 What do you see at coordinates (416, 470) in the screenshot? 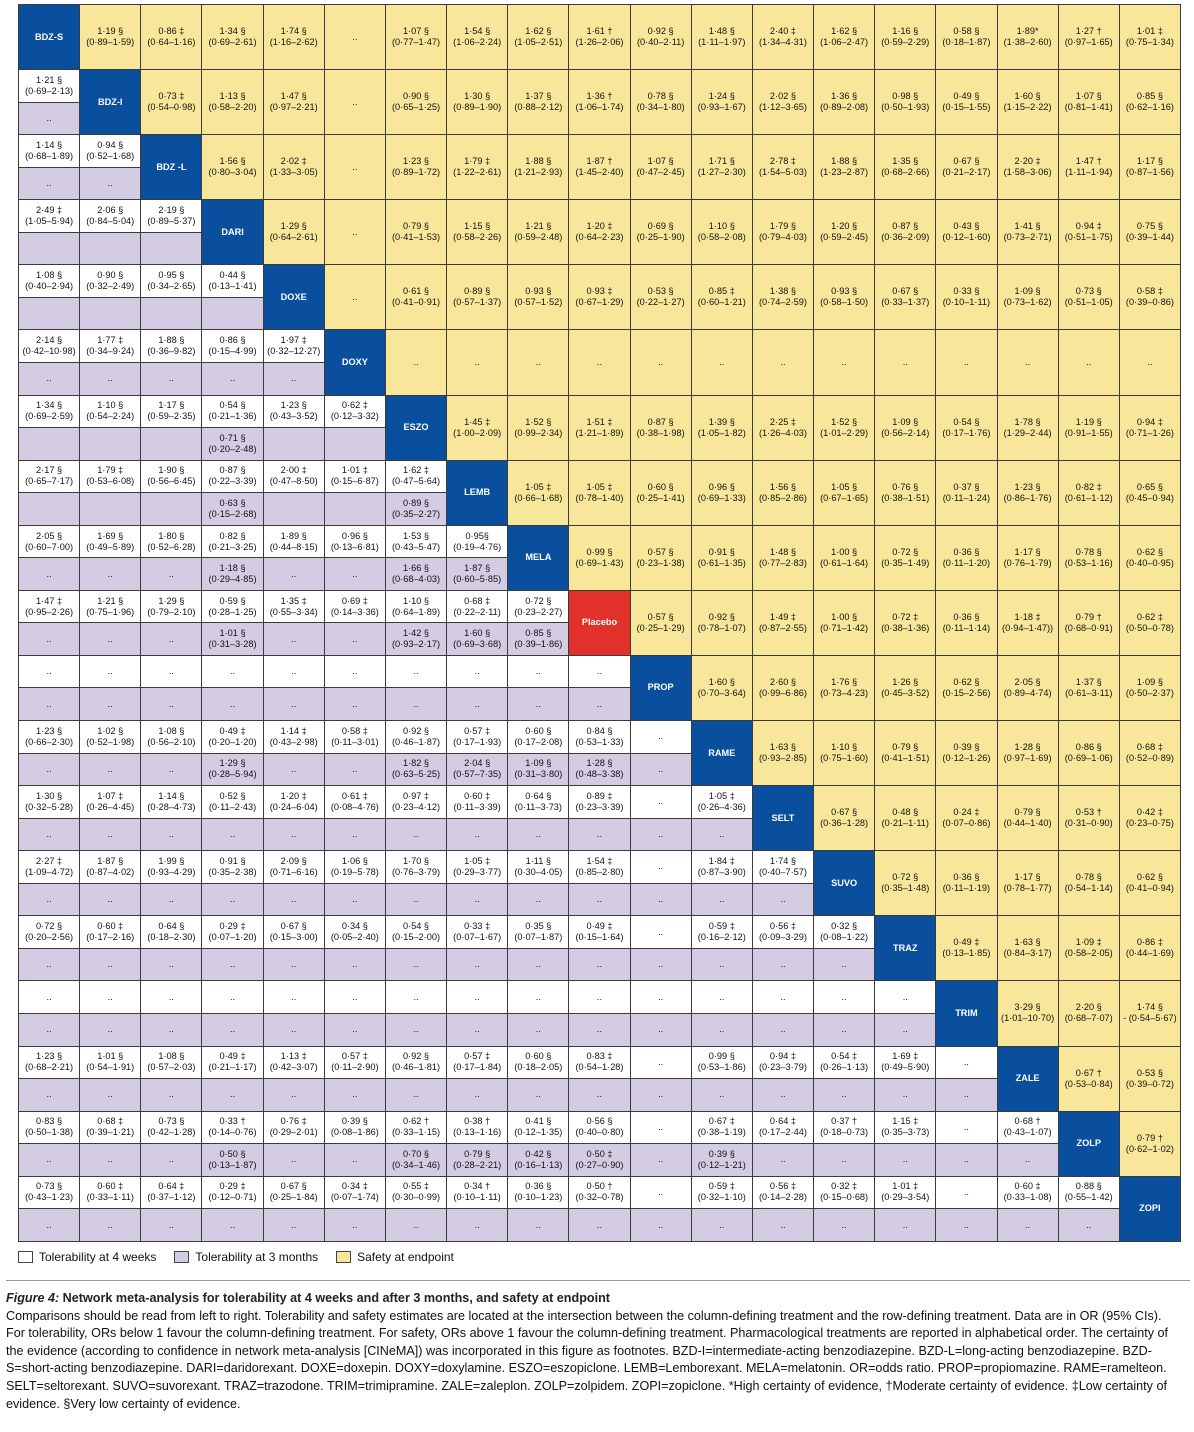
I see `estimate-text: 1·62 ‡` at bounding box center [416, 470].